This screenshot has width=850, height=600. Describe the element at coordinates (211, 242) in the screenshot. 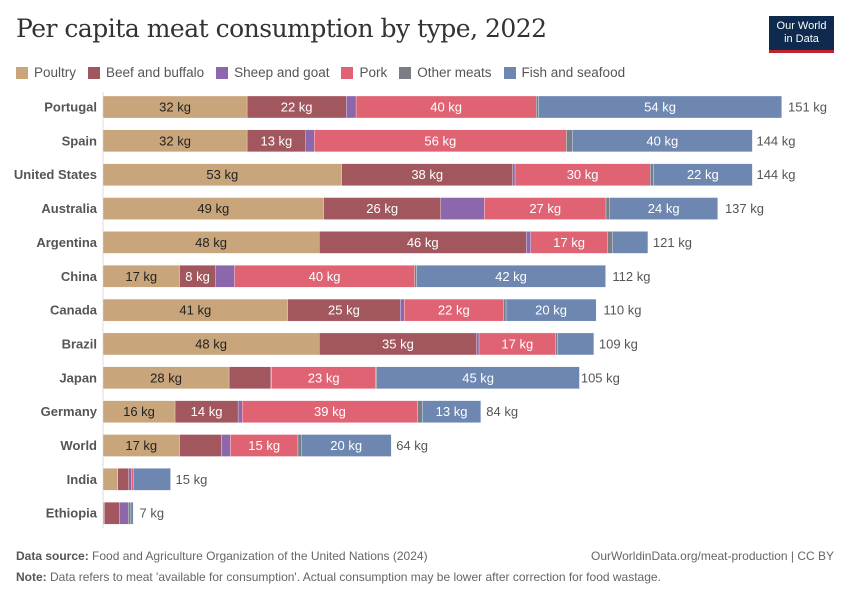

I see `segment-label: 48 kg` at that location.